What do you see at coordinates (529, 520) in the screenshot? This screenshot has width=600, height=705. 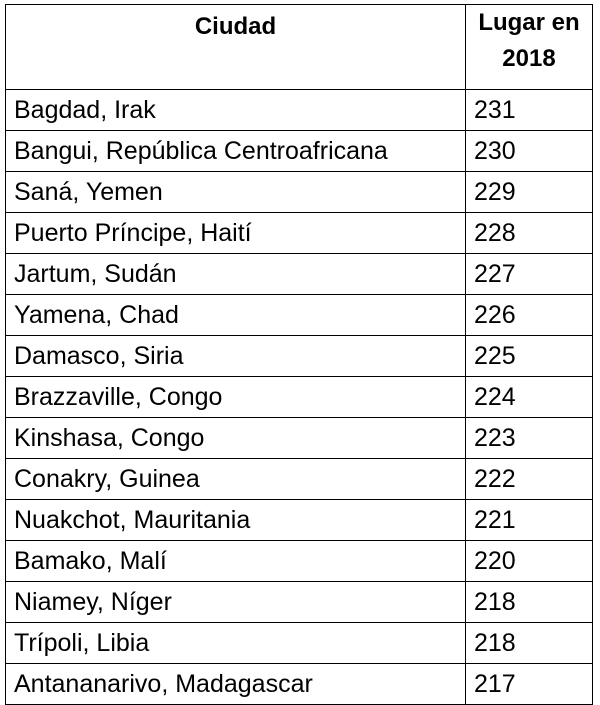 I see `rank-cell: 221` at bounding box center [529, 520].